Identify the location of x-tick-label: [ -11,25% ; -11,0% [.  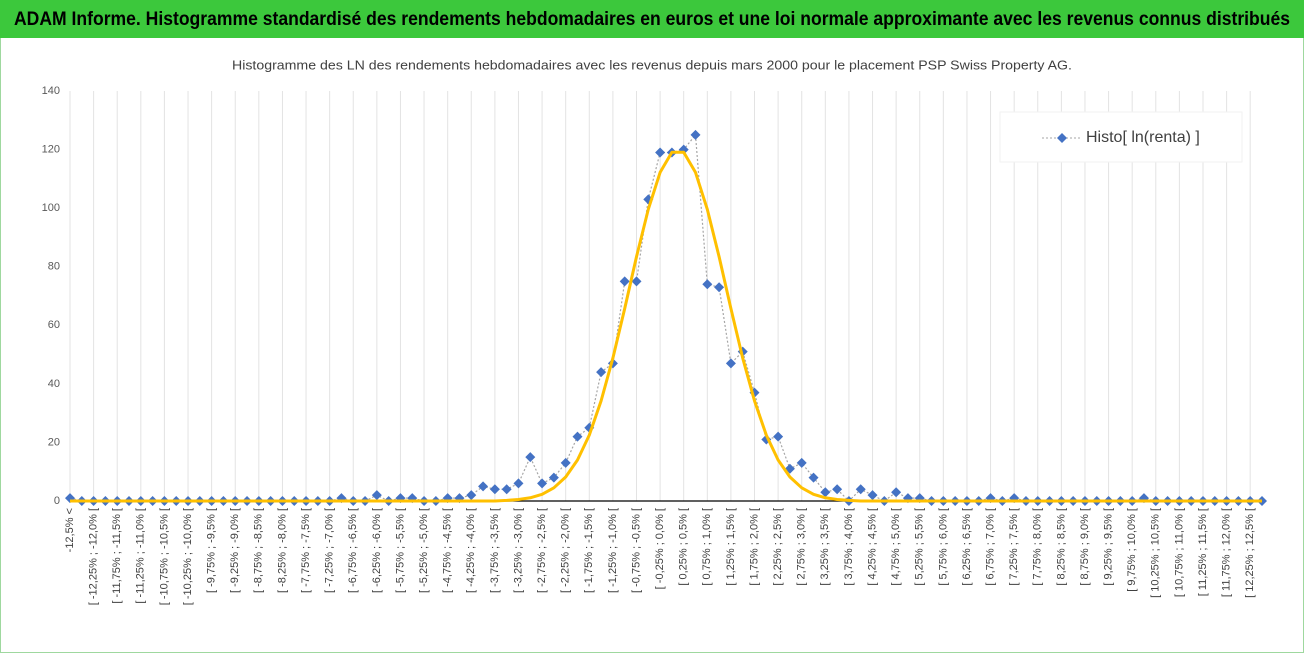
(141, 556).